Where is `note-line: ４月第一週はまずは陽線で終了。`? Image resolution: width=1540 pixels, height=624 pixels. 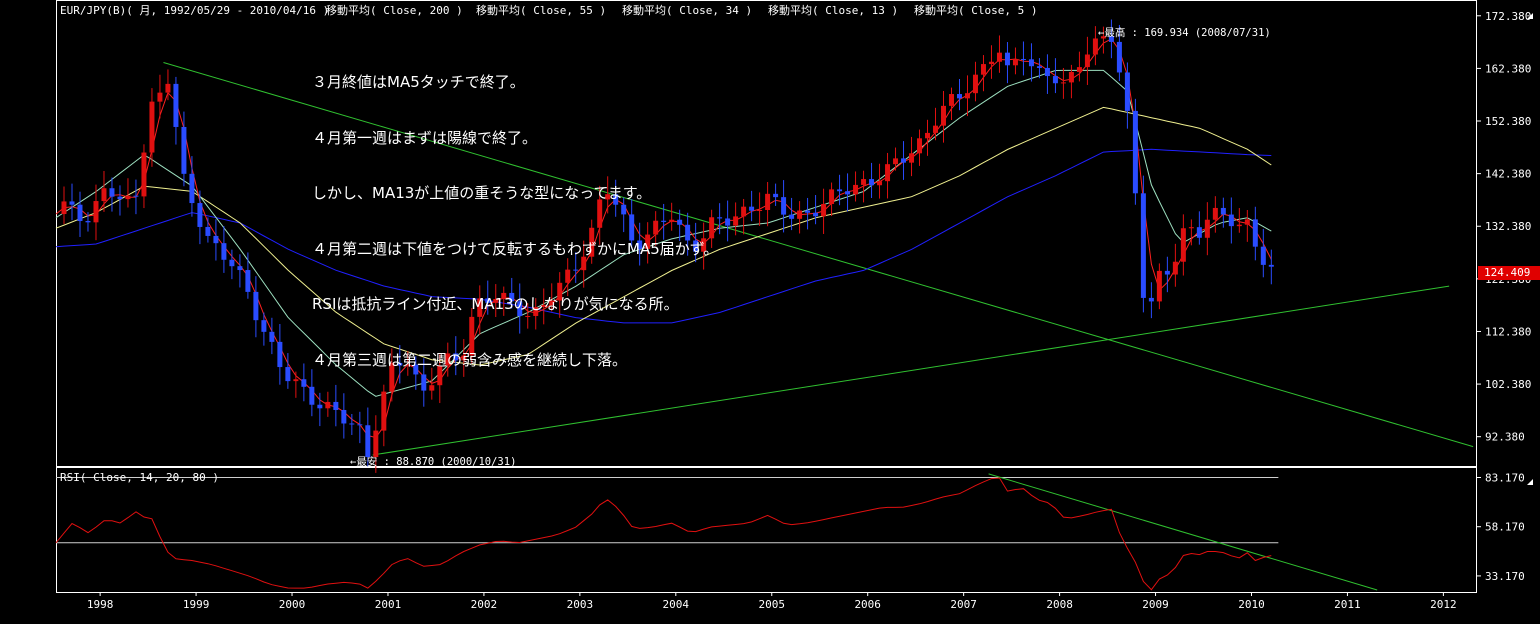 note-line: ４月第一週はまずは陽線で終了。 is located at coordinates (425, 137).